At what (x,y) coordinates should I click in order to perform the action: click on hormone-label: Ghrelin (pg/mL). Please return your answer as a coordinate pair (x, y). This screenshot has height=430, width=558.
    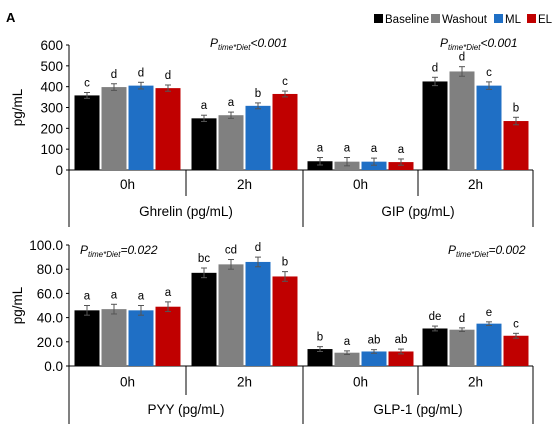
    Looking at the image, I should click on (186, 211).